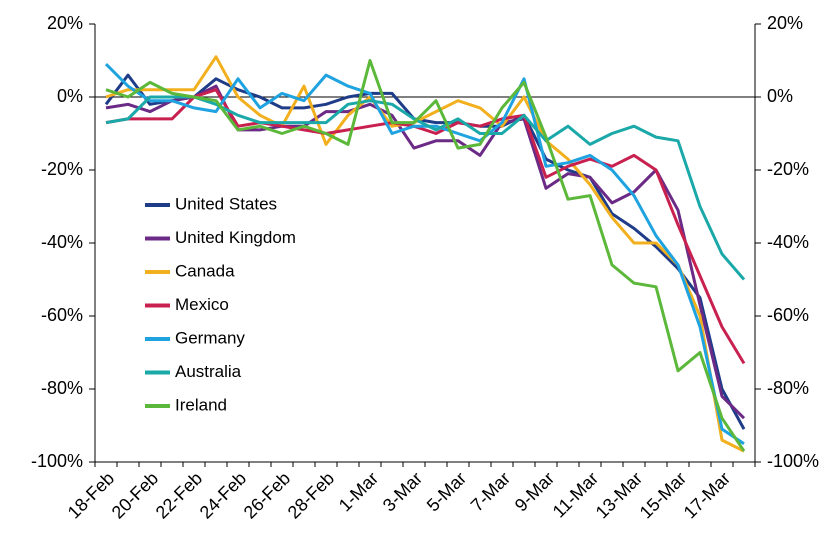 This screenshot has width=839, height=552. What do you see at coordinates (707, 495) in the screenshot?
I see `x-tick-label: 17-Mar` at bounding box center [707, 495].